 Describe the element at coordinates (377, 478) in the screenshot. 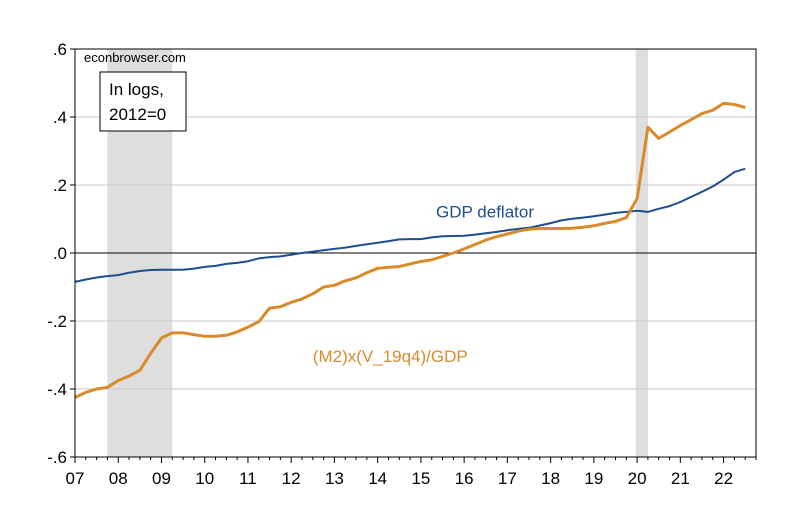

I see `x-tick-label-7: 14` at that location.